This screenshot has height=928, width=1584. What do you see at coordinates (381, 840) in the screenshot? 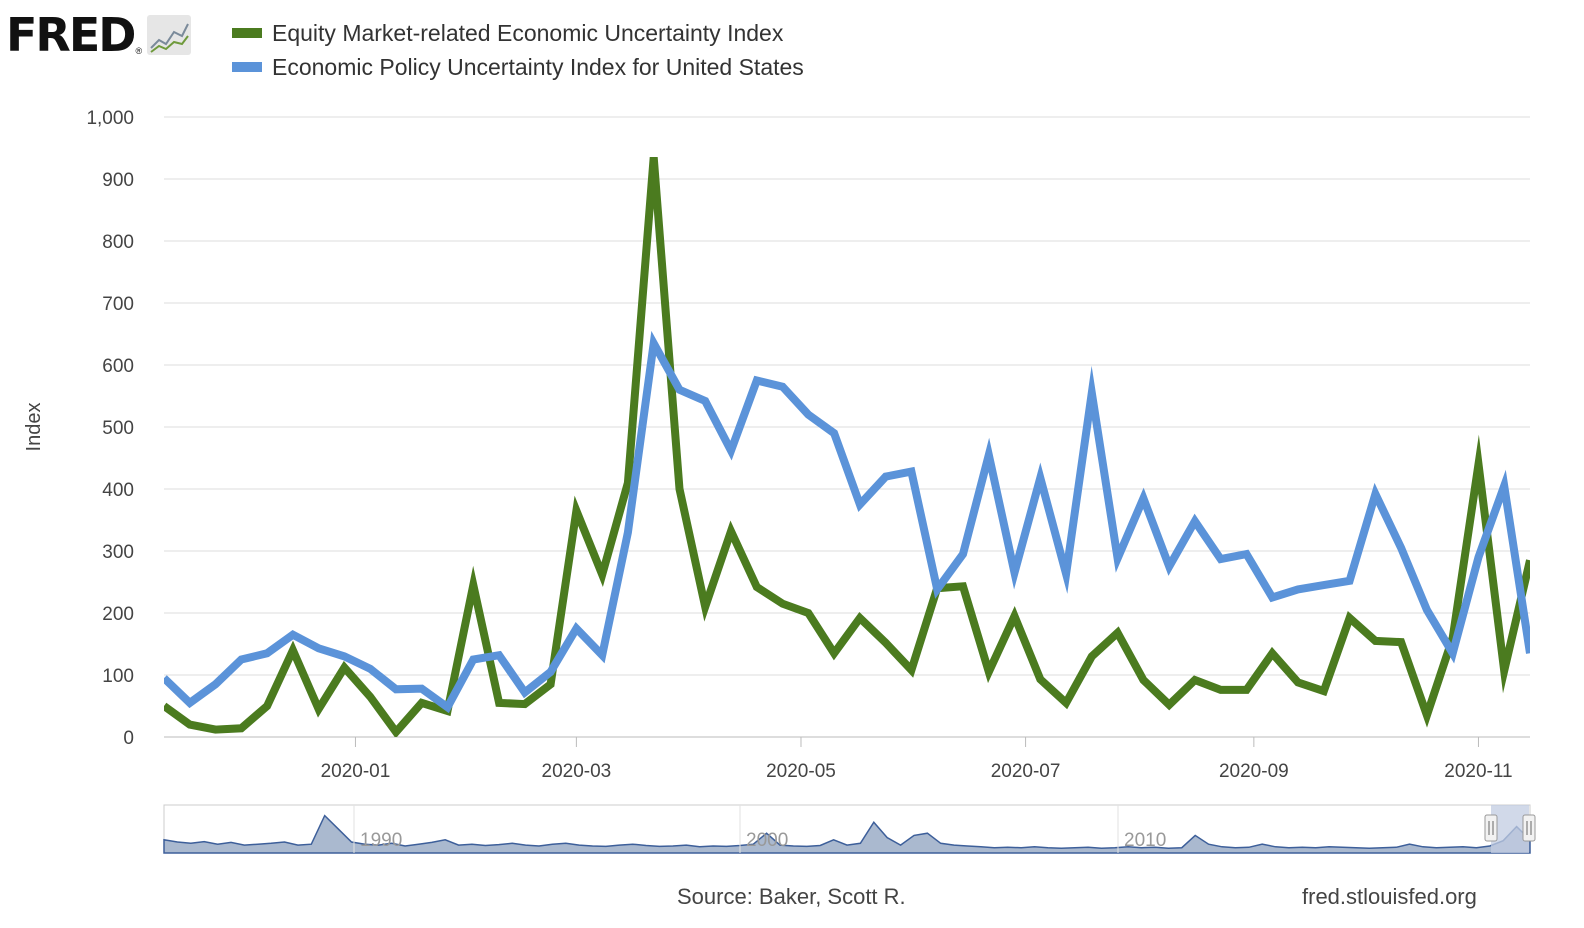
I see `navigator-year-label: 1990` at bounding box center [381, 840].